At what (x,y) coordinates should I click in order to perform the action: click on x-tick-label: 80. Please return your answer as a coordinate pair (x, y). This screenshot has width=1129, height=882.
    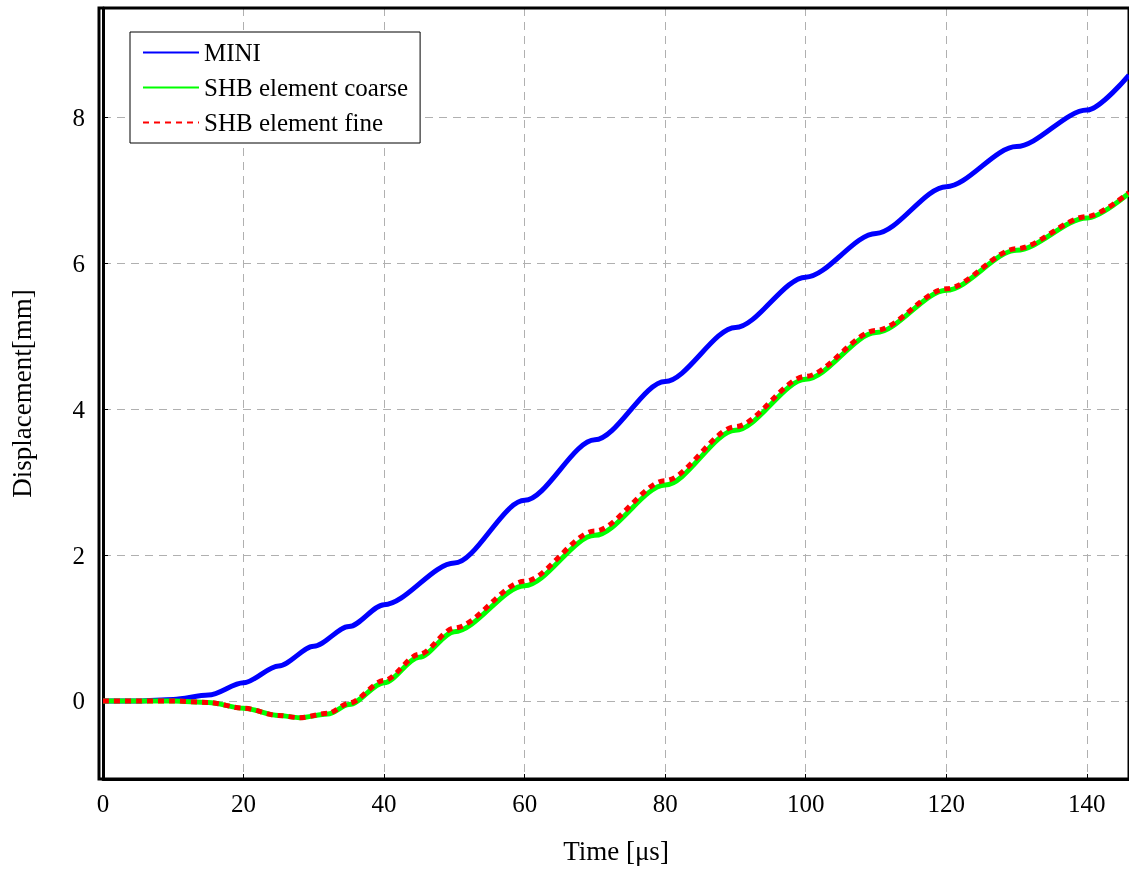
    Looking at the image, I should click on (665, 803).